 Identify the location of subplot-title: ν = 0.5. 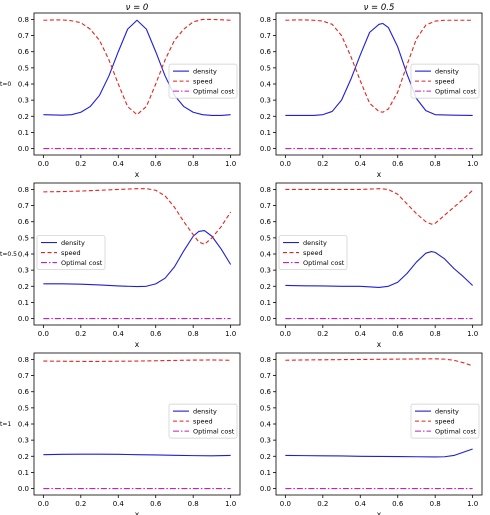
(379, 8).